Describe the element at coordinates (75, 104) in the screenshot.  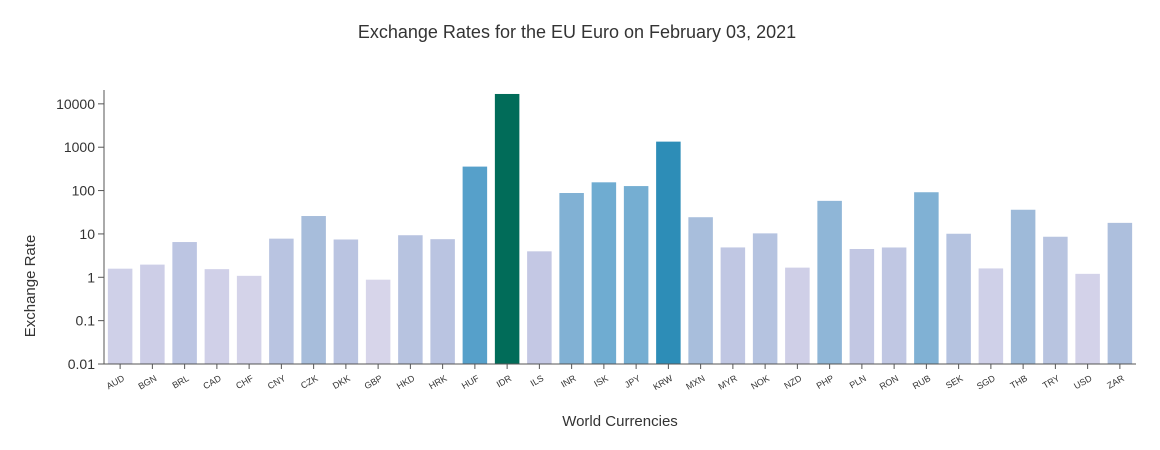
I see `y-tick-label: 10000` at that location.